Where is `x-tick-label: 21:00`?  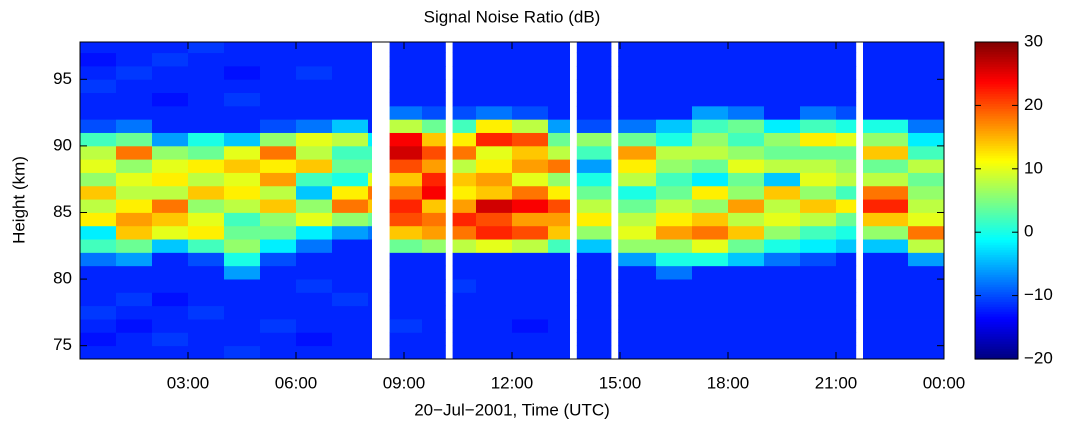
x-tick-label: 21:00 is located at coordinates (836, 382).